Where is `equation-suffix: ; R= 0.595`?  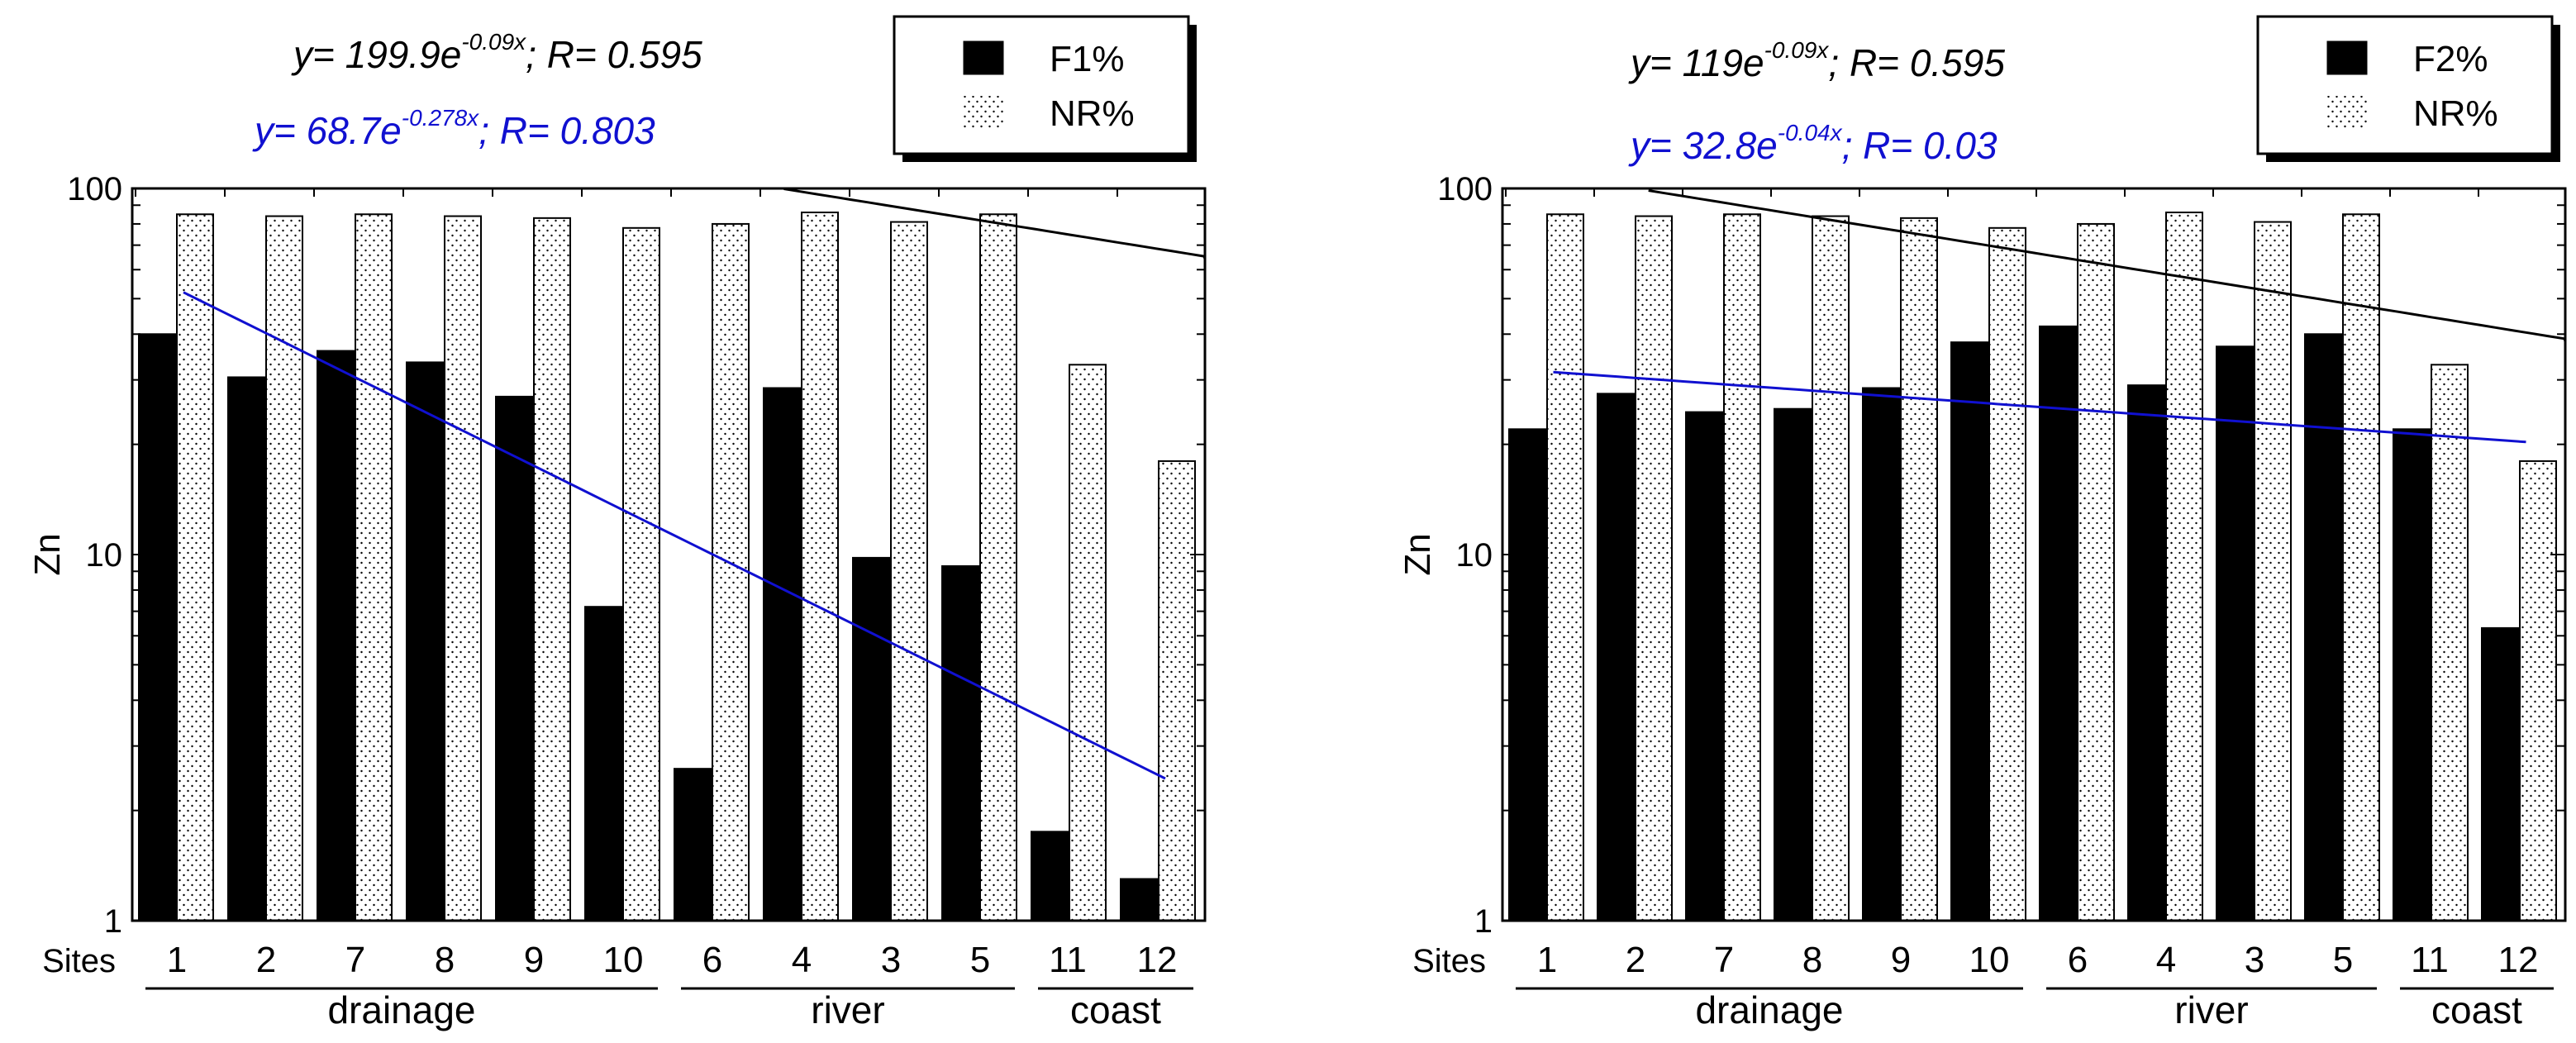 equation-suffix: ; R= 0.595 is located at coordinates (1917, 62).